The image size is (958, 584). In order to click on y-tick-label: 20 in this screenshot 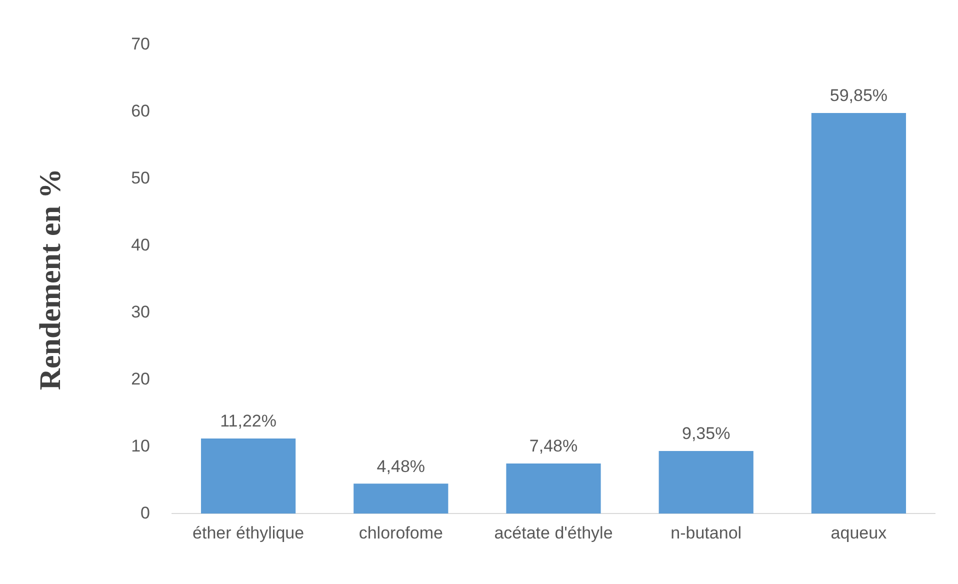, I will do `click(140, 378)`.